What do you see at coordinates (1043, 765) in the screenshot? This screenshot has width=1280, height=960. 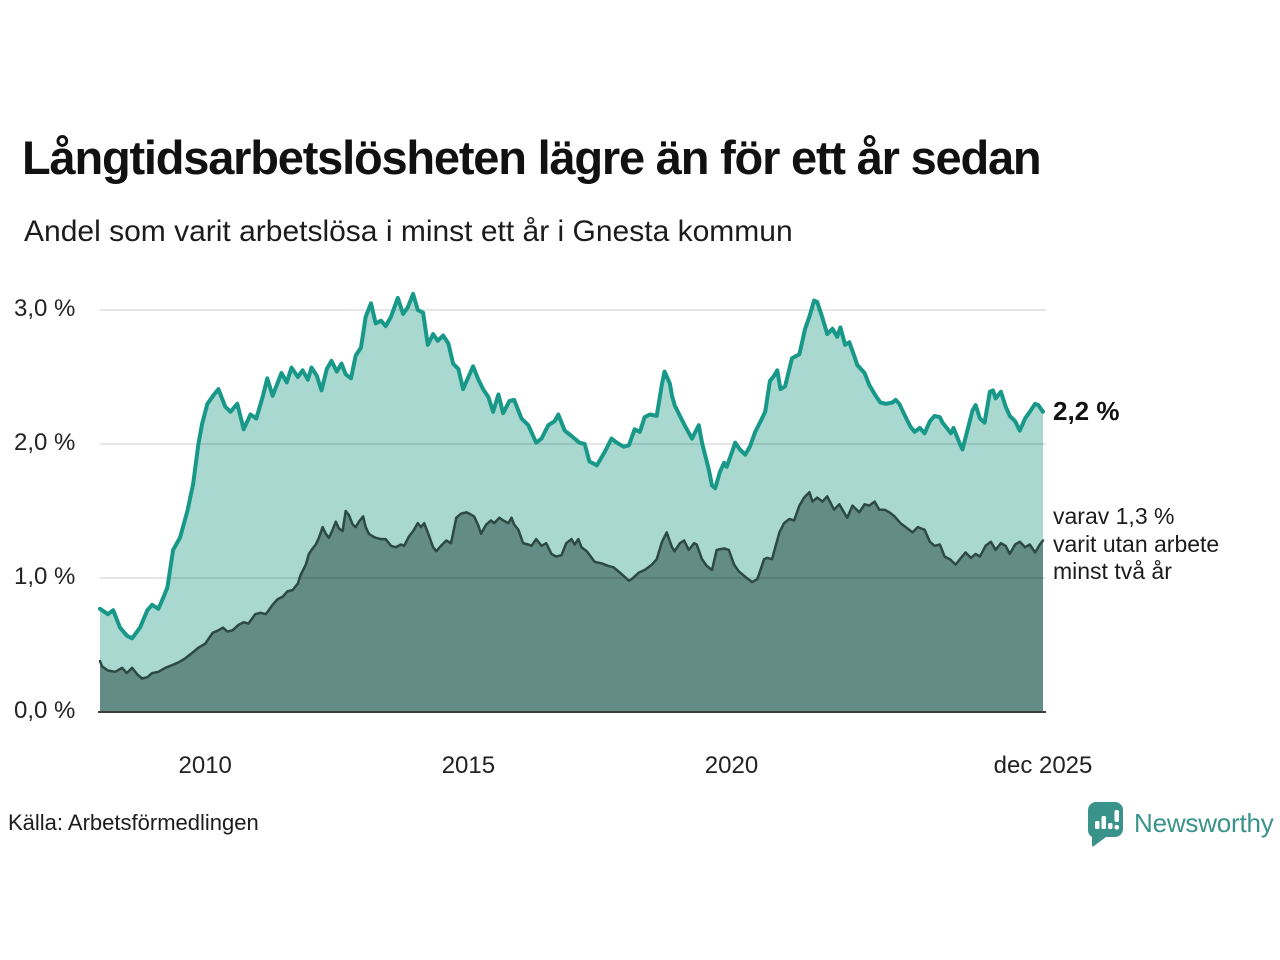 I see `x-tick-label-3: dec 2025` at bounding box center [1043, 765].